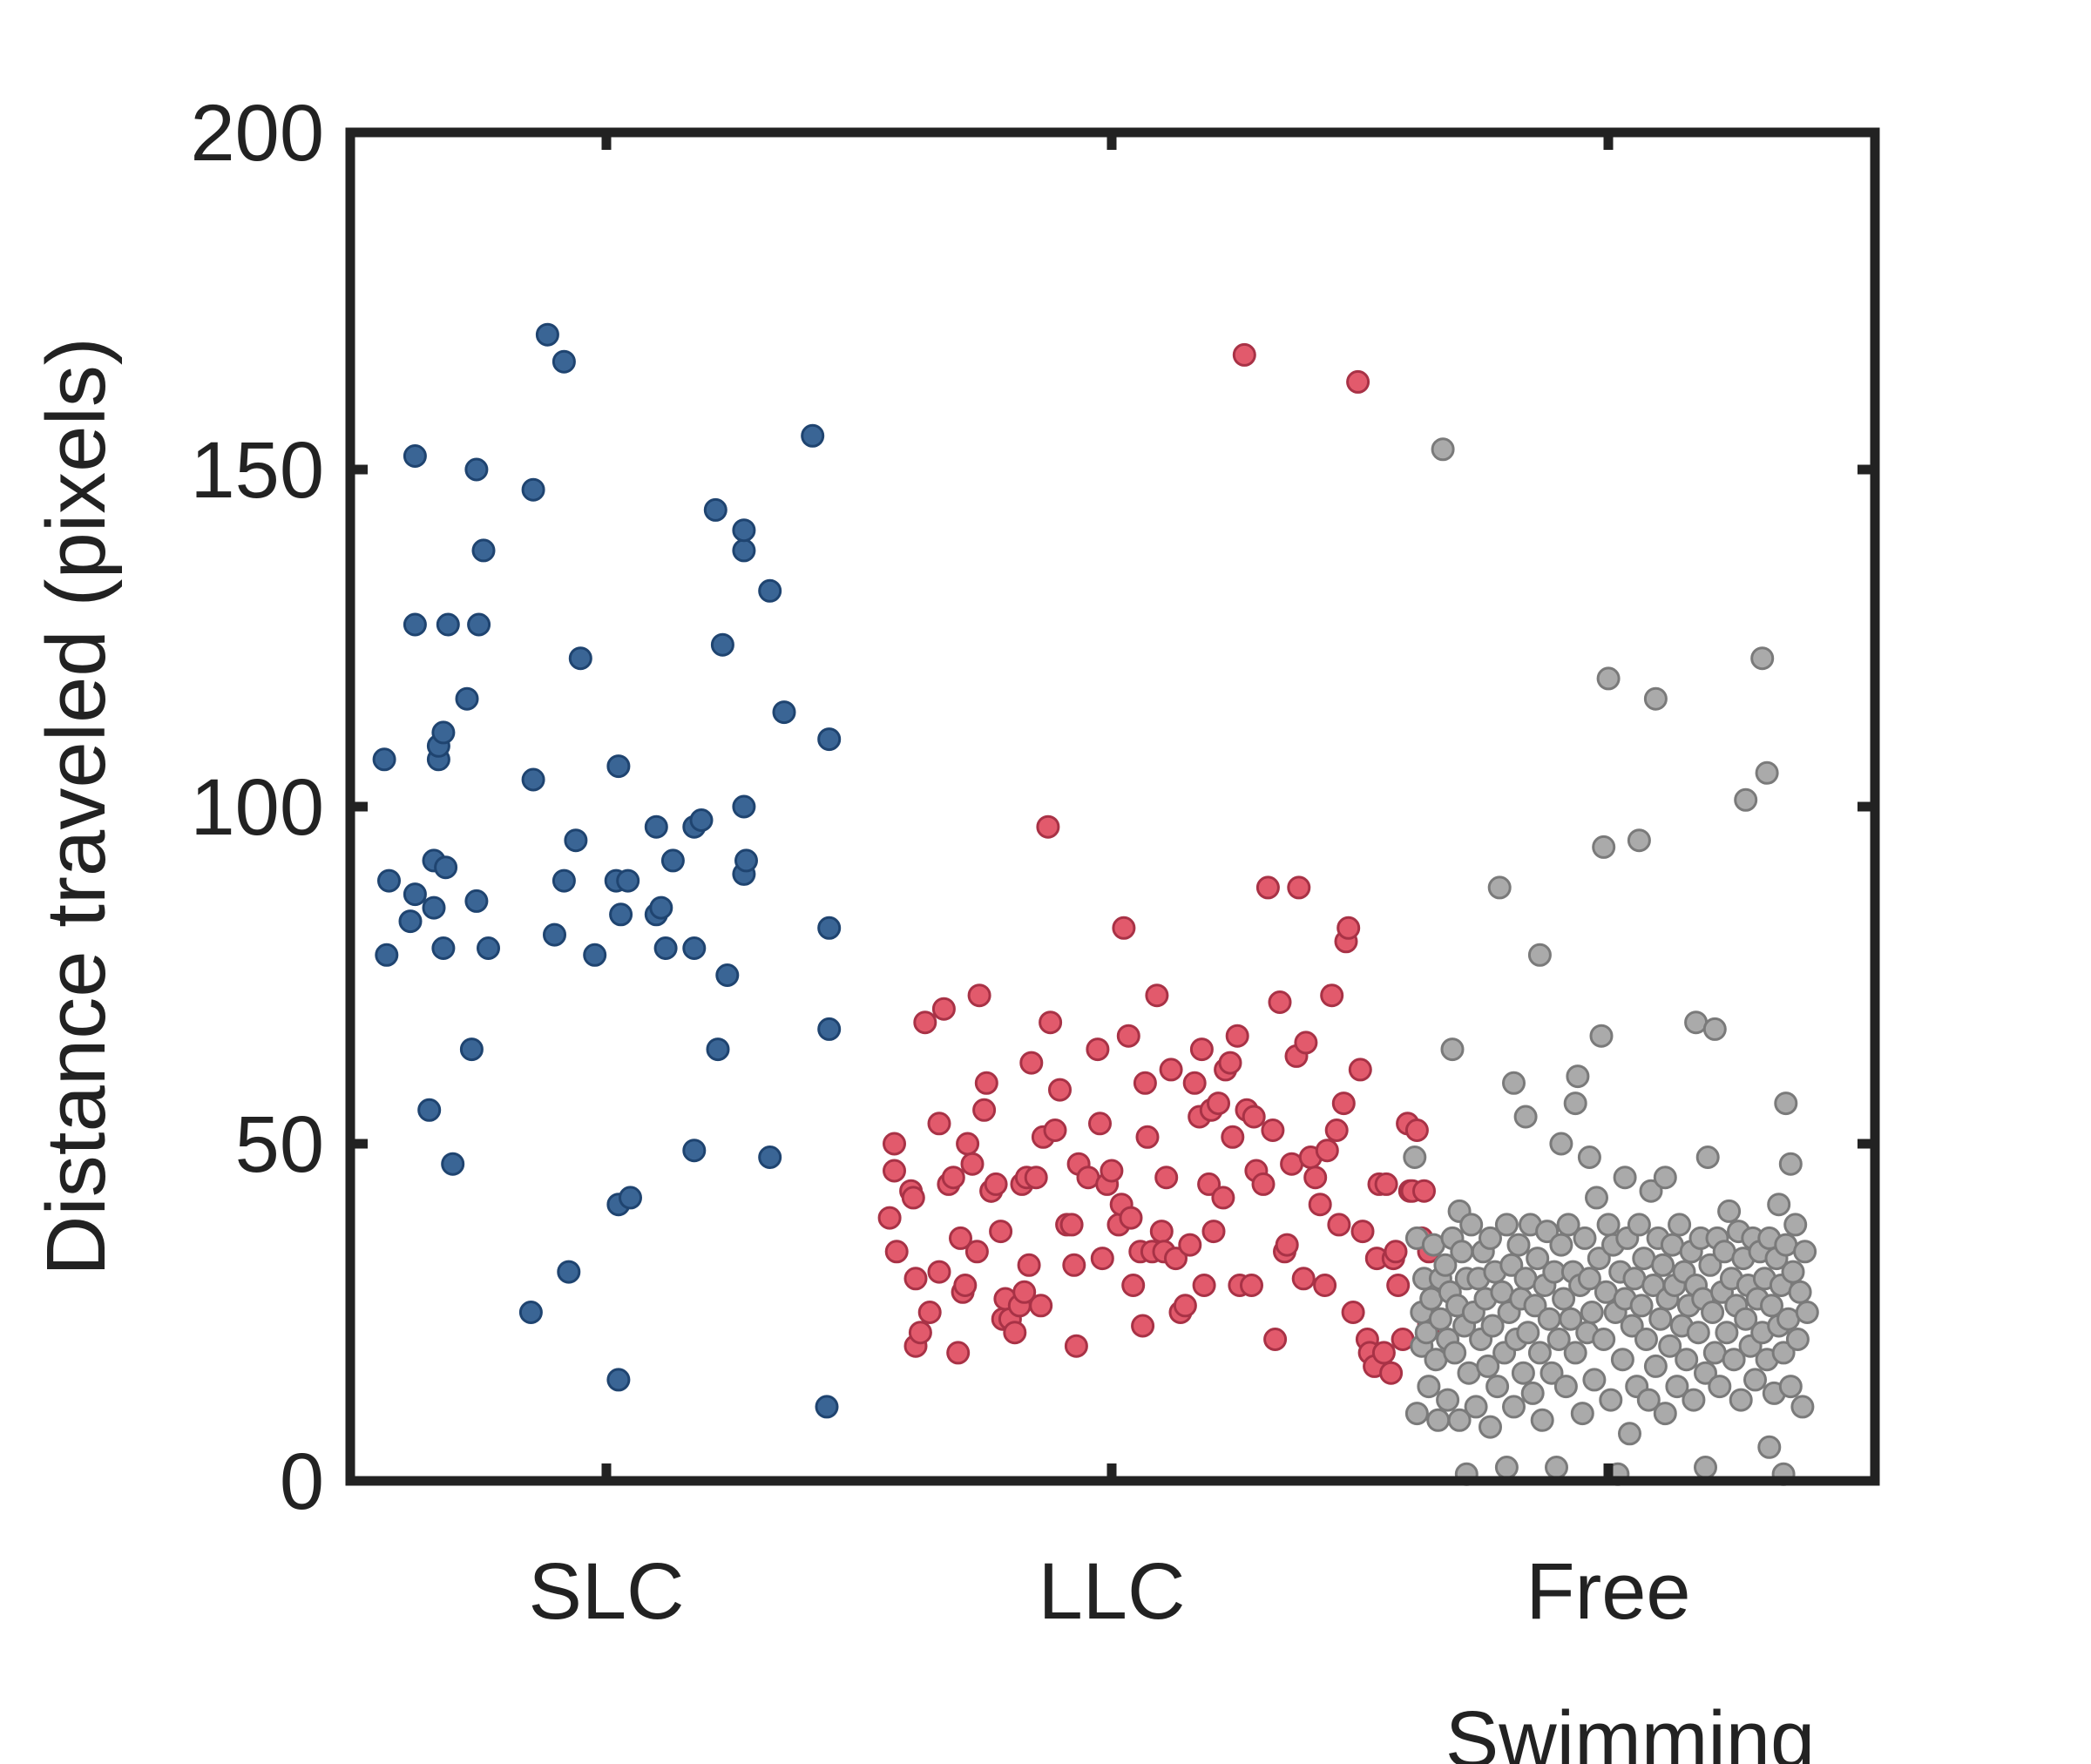 Image resolution: width=2091 pixels, height=1764 pixels. I want to click on xtick-label-1-0: LLC, so click(1112, 1591).